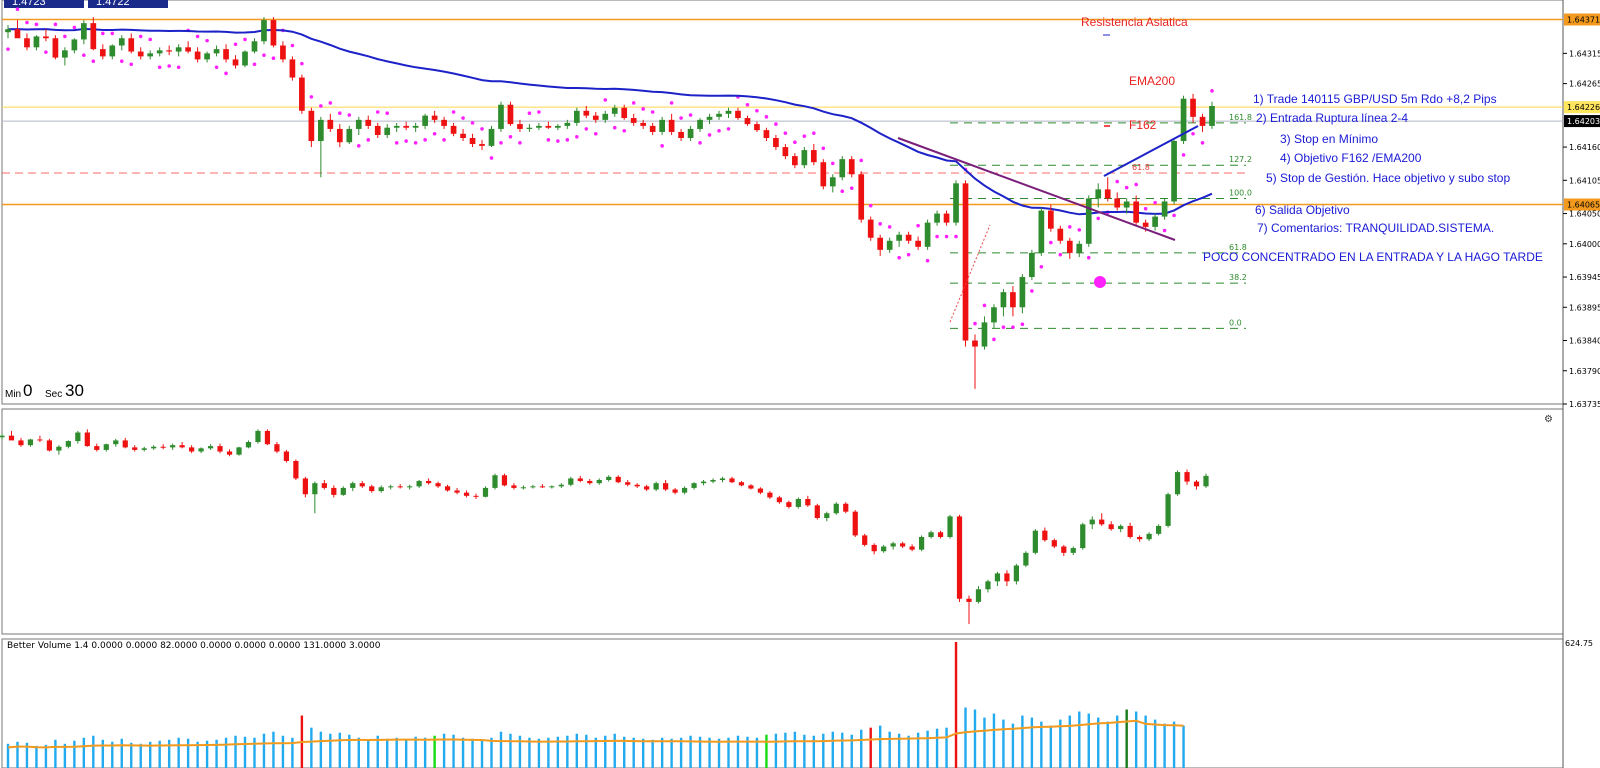 This screenshot has height=768, width=1600. Describe the element at coordinates (1548, 419) in the screenshot. I see `panel-settings-icon: ⚙` at that location.